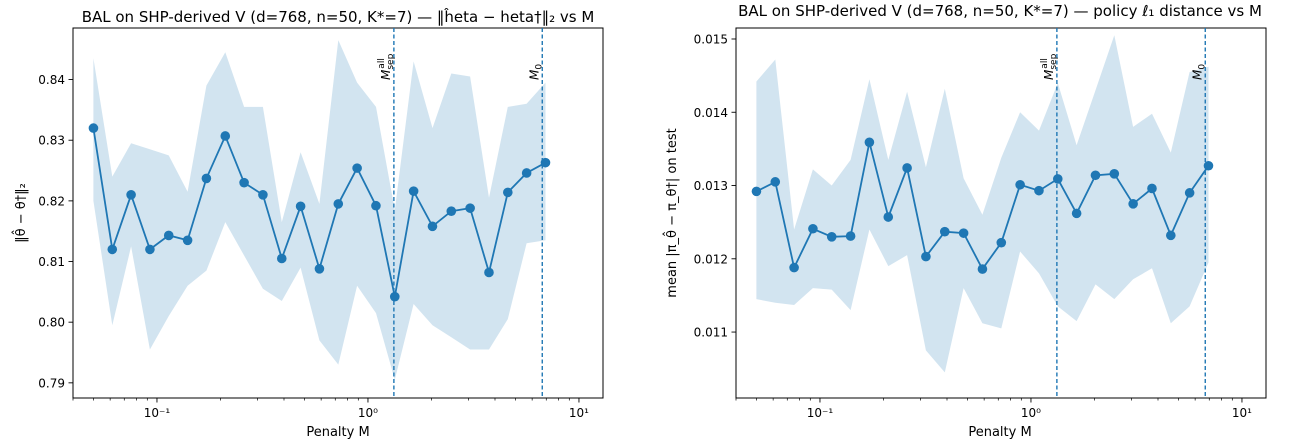  What do you see at coordinates (671, 212) in the screenshot?
I see `y-axis-label: mean |π_θ̂ − π_θ†| on test` at bounding box center [671, 212].